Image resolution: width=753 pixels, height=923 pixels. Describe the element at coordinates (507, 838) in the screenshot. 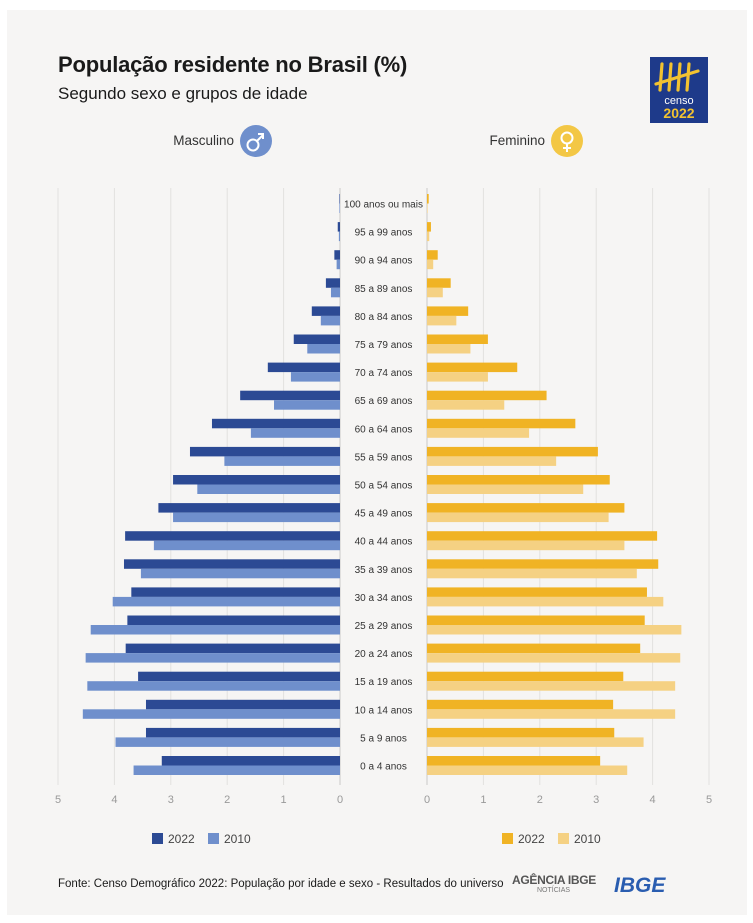

I see `legend-swatch-female-2022` at that location.